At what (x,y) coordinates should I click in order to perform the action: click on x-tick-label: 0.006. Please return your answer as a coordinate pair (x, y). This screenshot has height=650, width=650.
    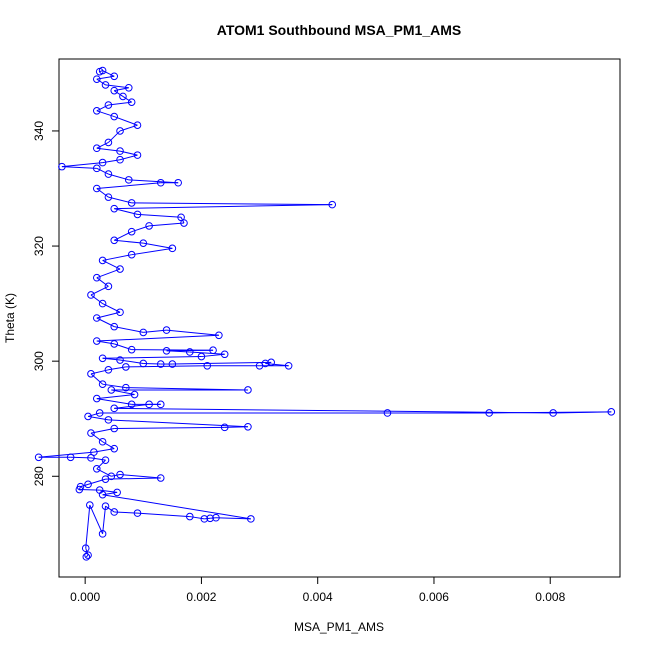
    Looking at the image, I should click on (434, 597).